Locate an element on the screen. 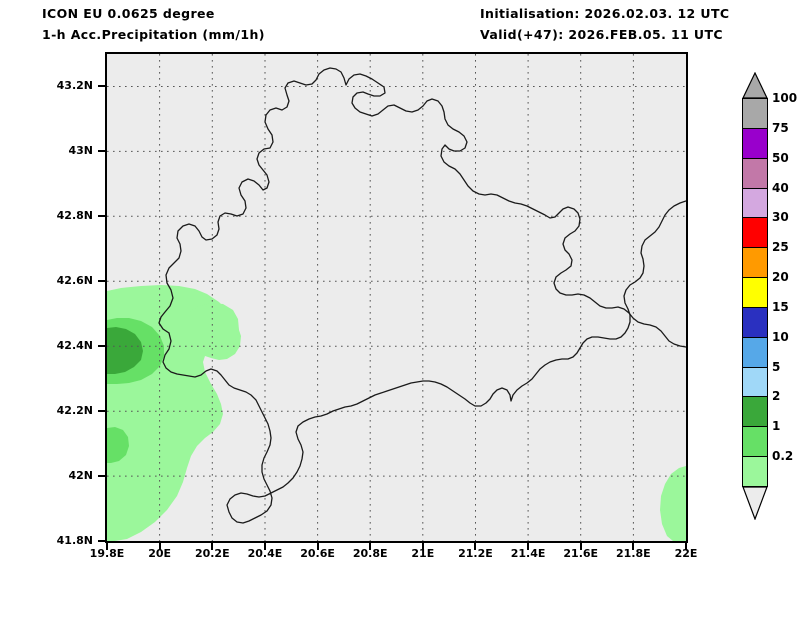  x-axis-tick-label: 20.2E is located at coordinates (212, 553).